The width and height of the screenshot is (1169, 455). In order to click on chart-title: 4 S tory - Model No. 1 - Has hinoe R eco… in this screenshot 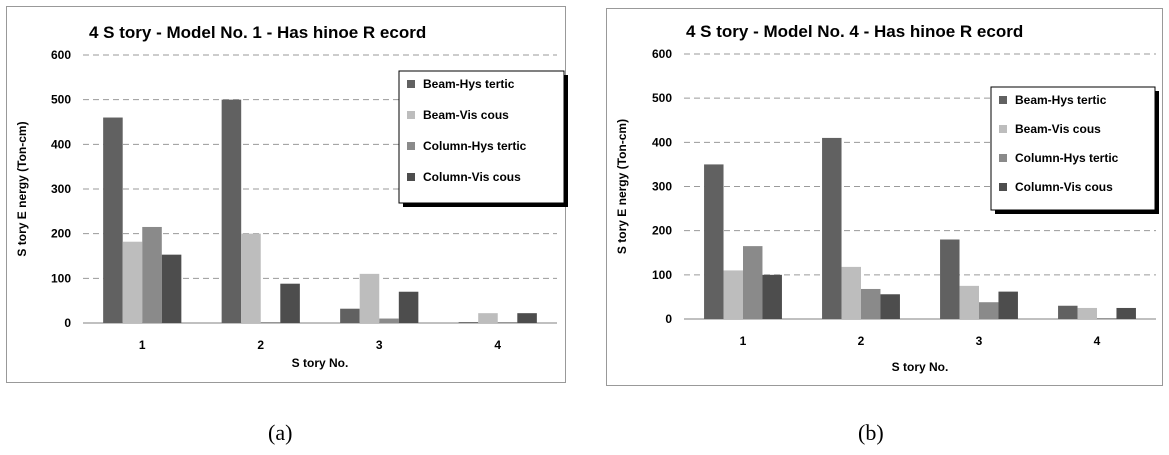, I will do `click(257, 32)`.